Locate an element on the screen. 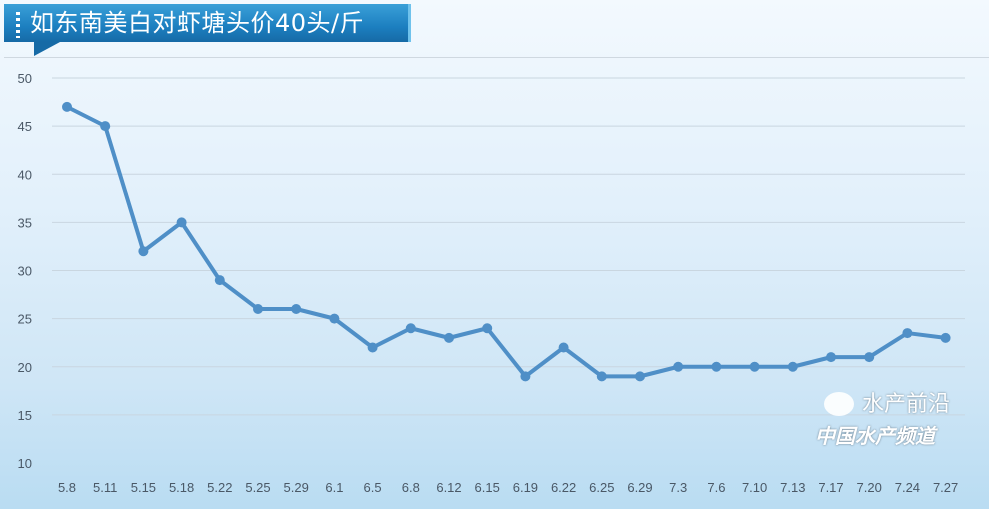 The height and width of the screenshot is (509, 989). x-tick-label: 6.22 is located at coordinates (563, 487).